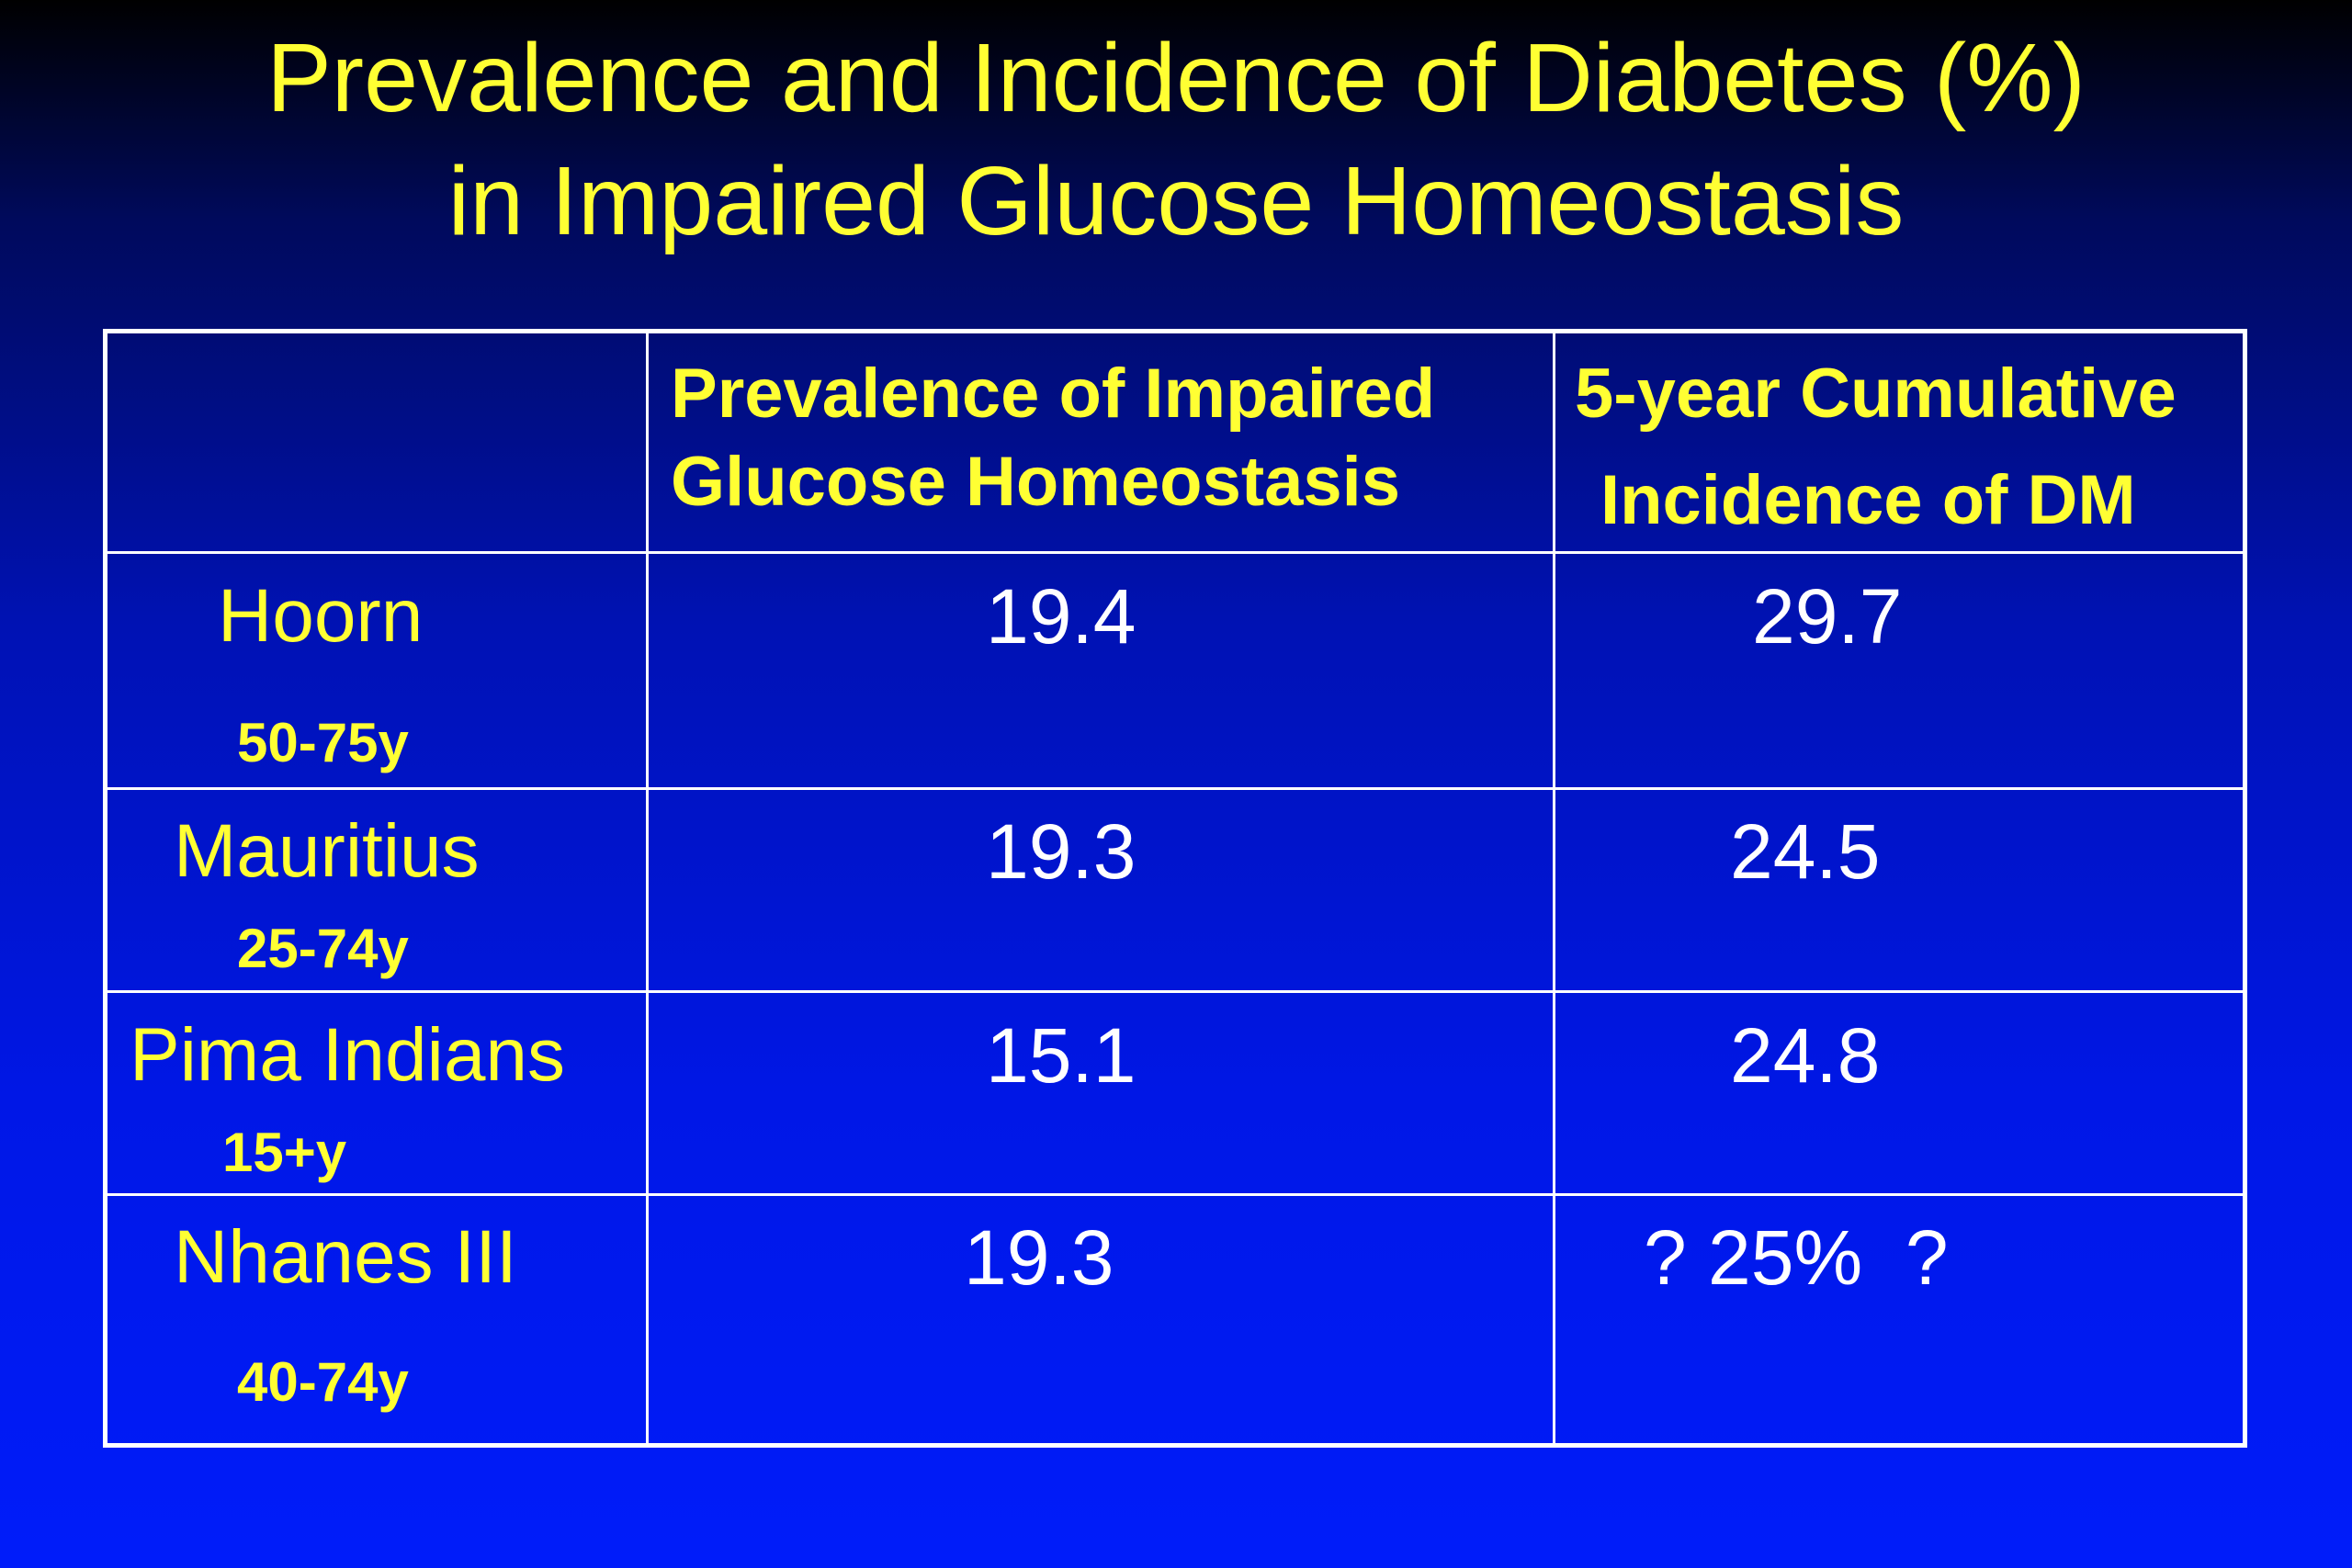  Describe the element at coordinates (345, 1257) in the screenshot. I see `row-site-name: Nhanes III` at that location.